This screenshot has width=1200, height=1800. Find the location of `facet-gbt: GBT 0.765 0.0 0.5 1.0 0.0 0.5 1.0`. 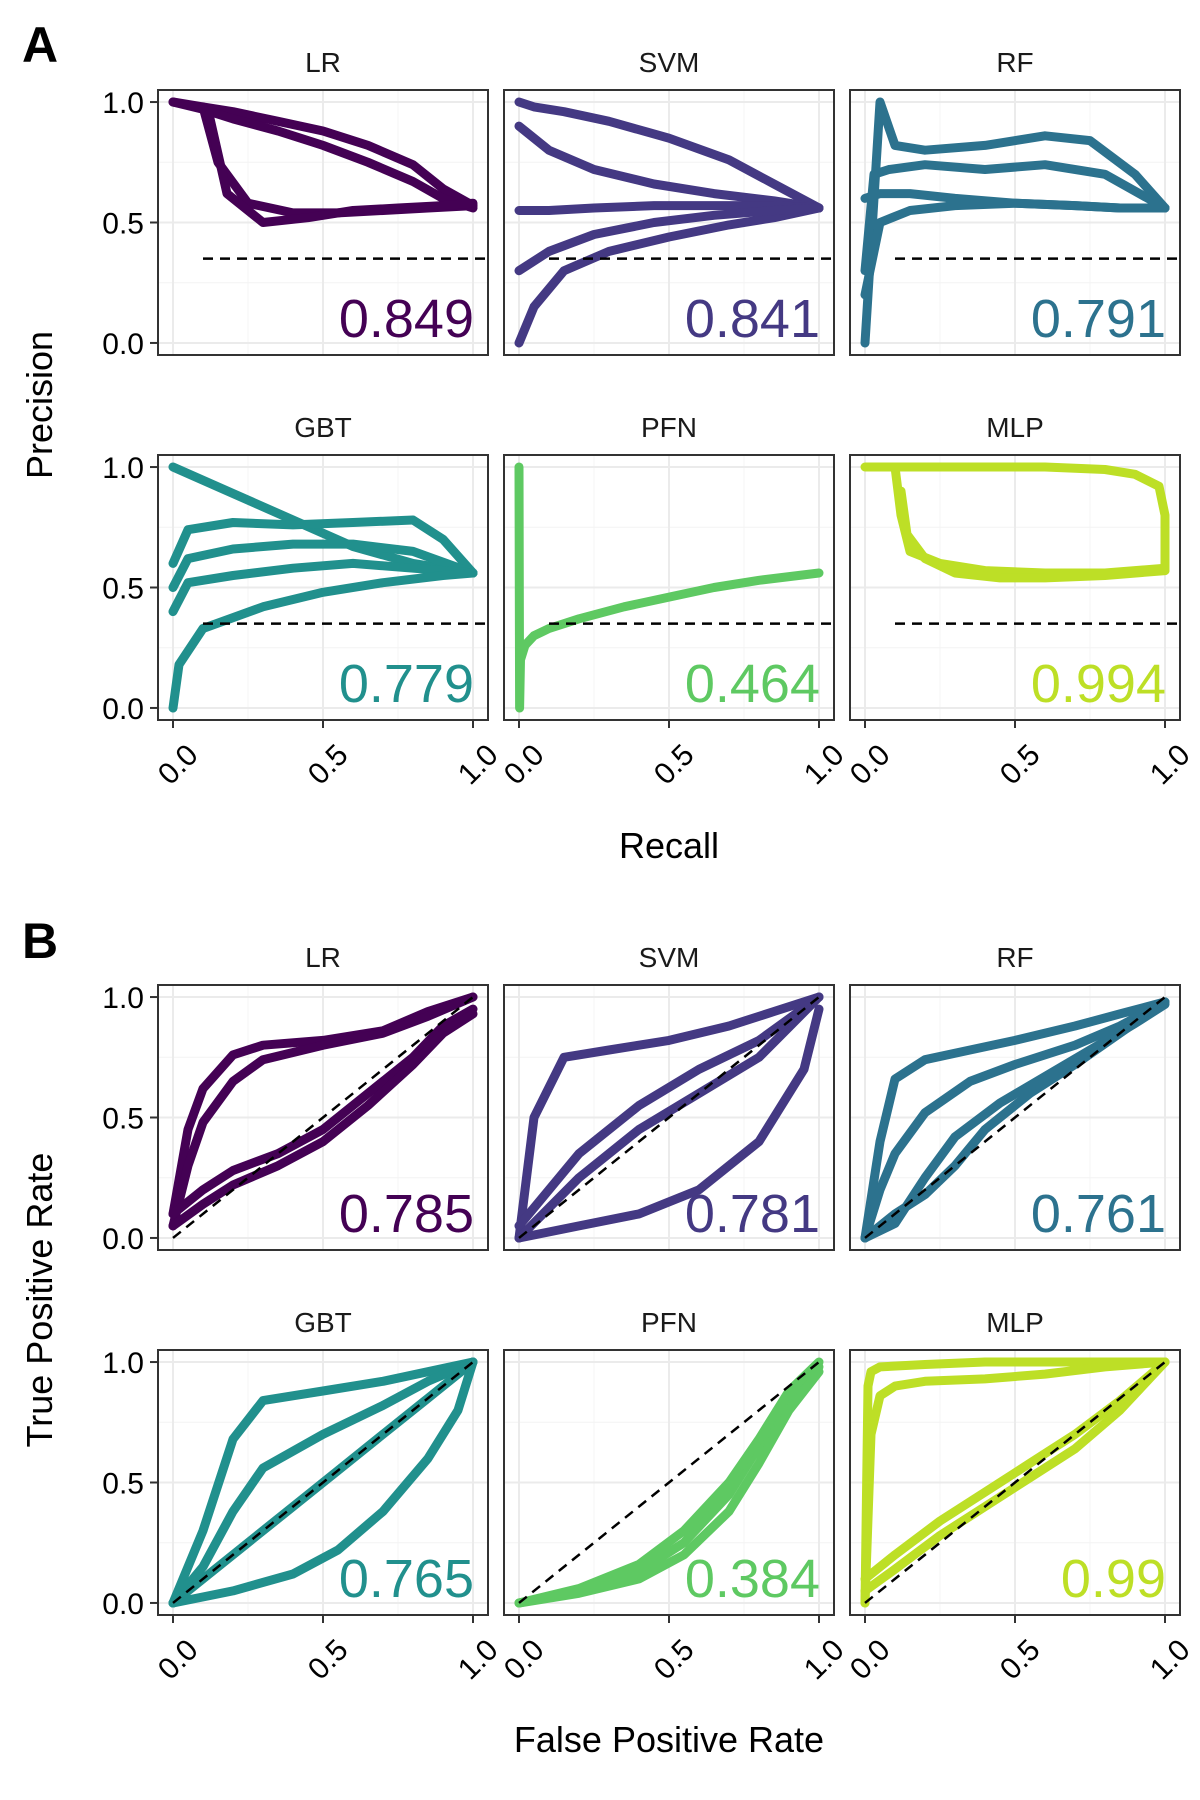

facet-gbt: GBT 0.765 0.0 0.5 1.0 0.0 0.5 1.0 is located at coordinates (303, 1496).